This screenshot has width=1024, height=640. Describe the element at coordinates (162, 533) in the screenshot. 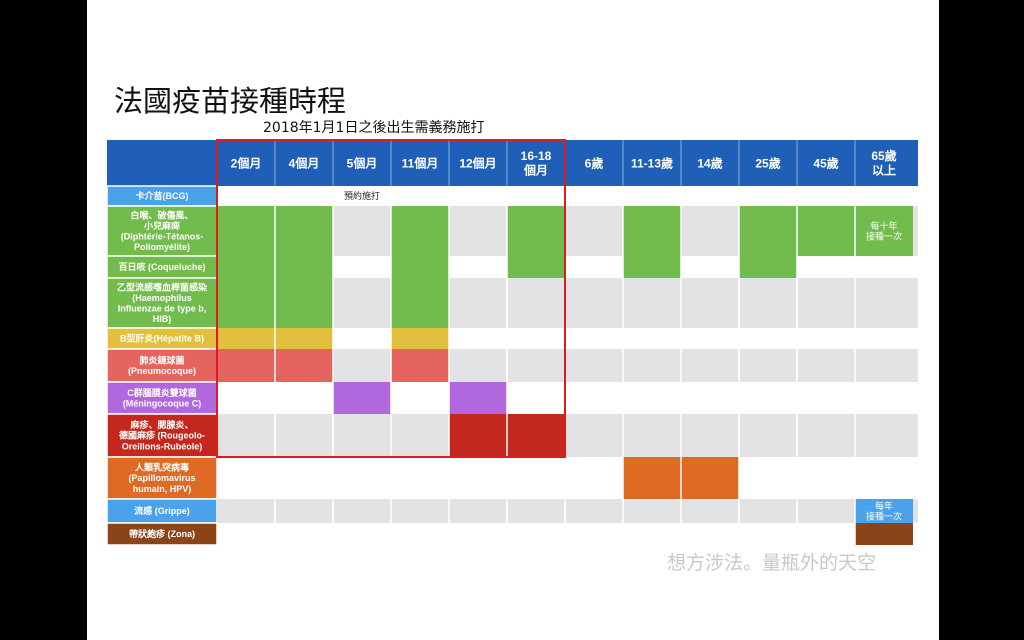

I see `row-label: 帶狀皰疹 (Zona)` at that location.